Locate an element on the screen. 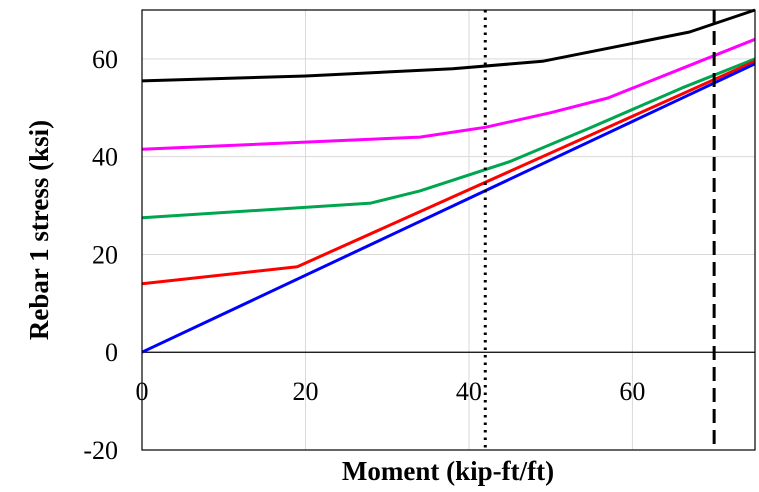  y-tick-label: 60 is located at coordinates (105, 59).